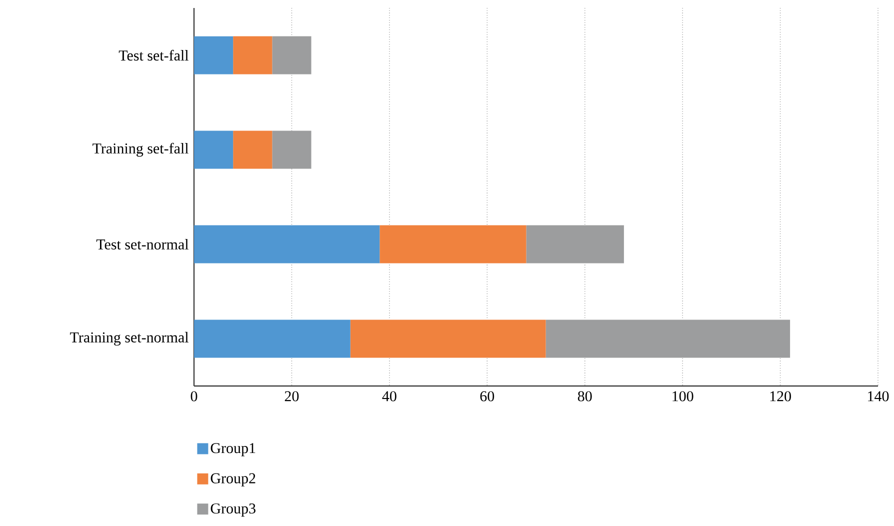 The image size is (894, 526). What do you see at coordinates (233, 479) in the screenshot?
I see `legend-label: Group2` at bounding box center [233, 479].